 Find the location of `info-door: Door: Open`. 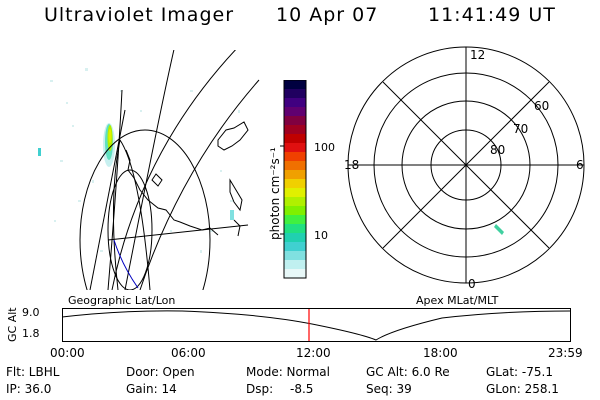

info-door: Door: Open is located at coordinates (160, 372).